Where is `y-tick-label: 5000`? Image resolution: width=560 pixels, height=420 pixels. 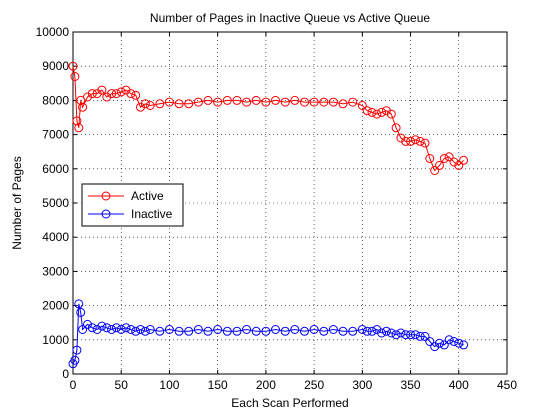
y-tick-label: 5000 is located at coordinates (55, 203).